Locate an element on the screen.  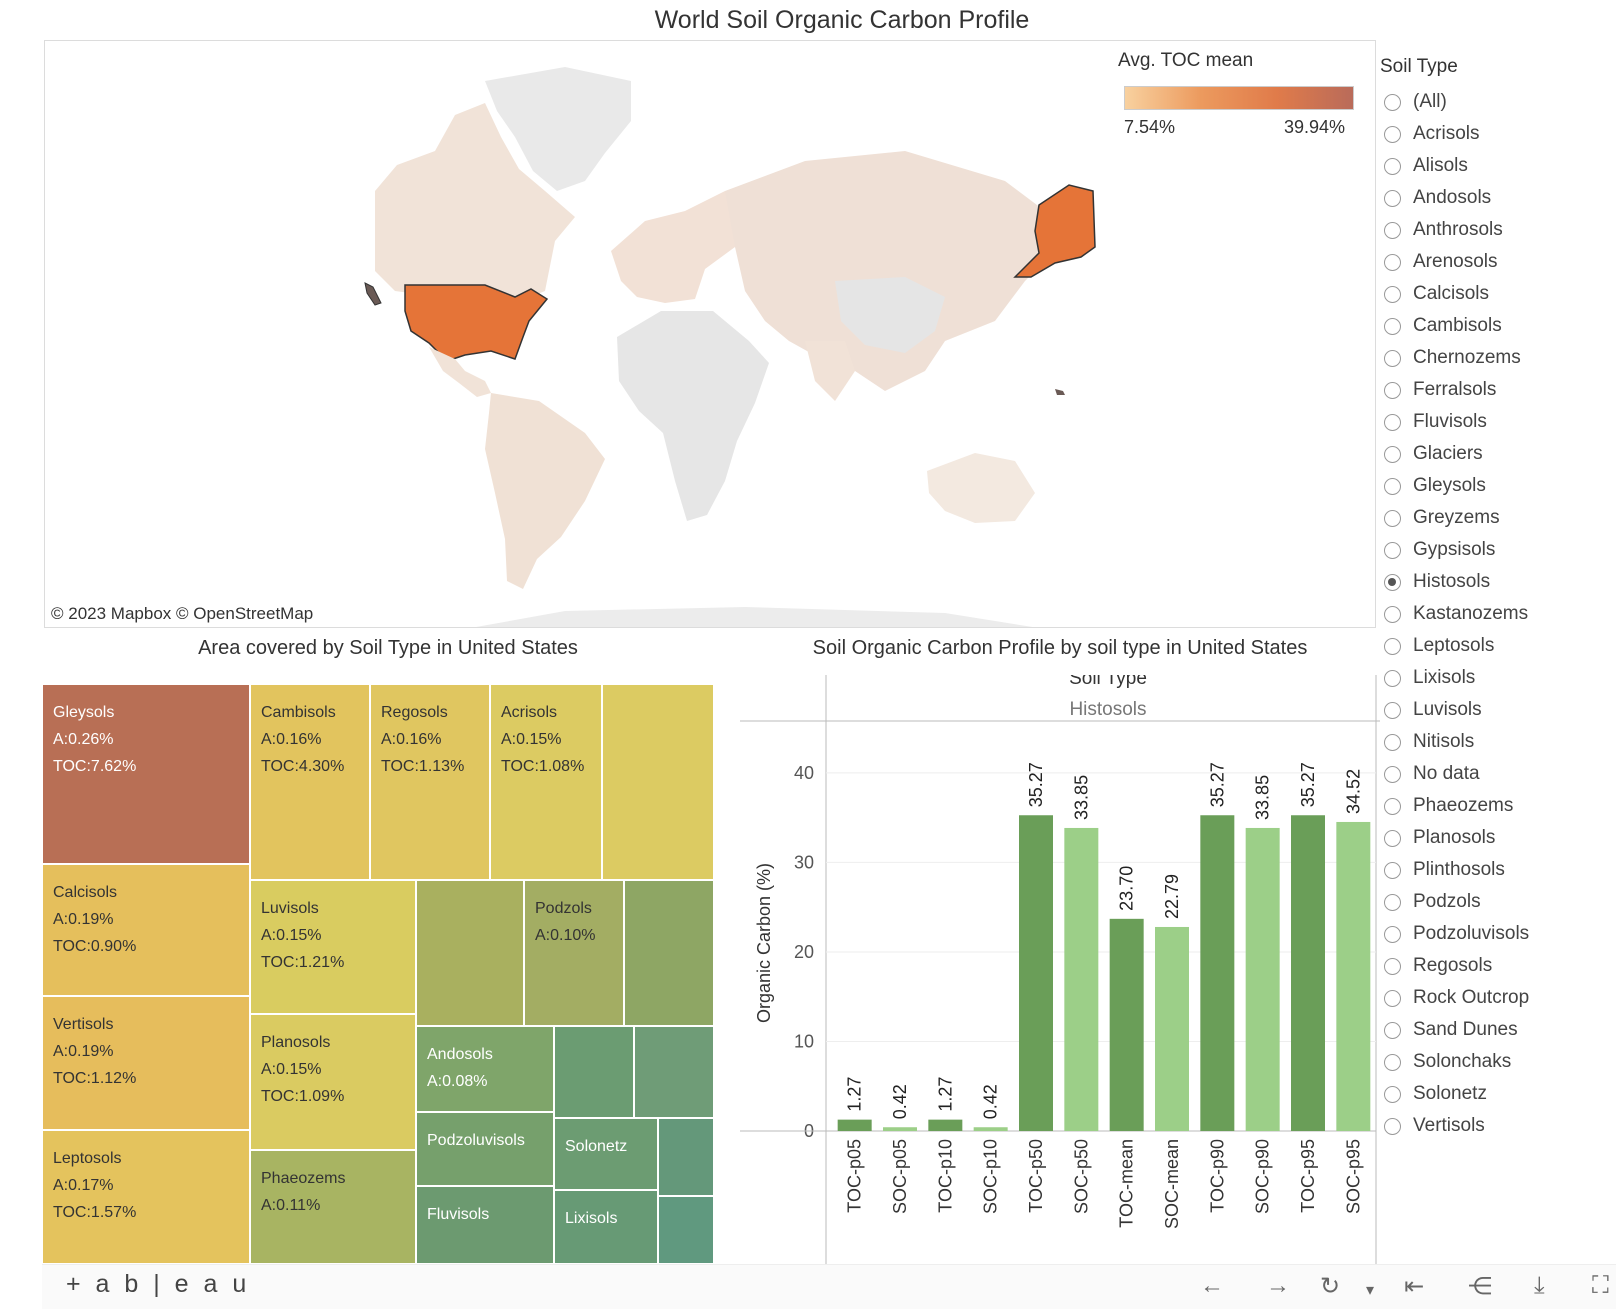
download-icon: ⤓ is located at coordinates (1539, 1285).